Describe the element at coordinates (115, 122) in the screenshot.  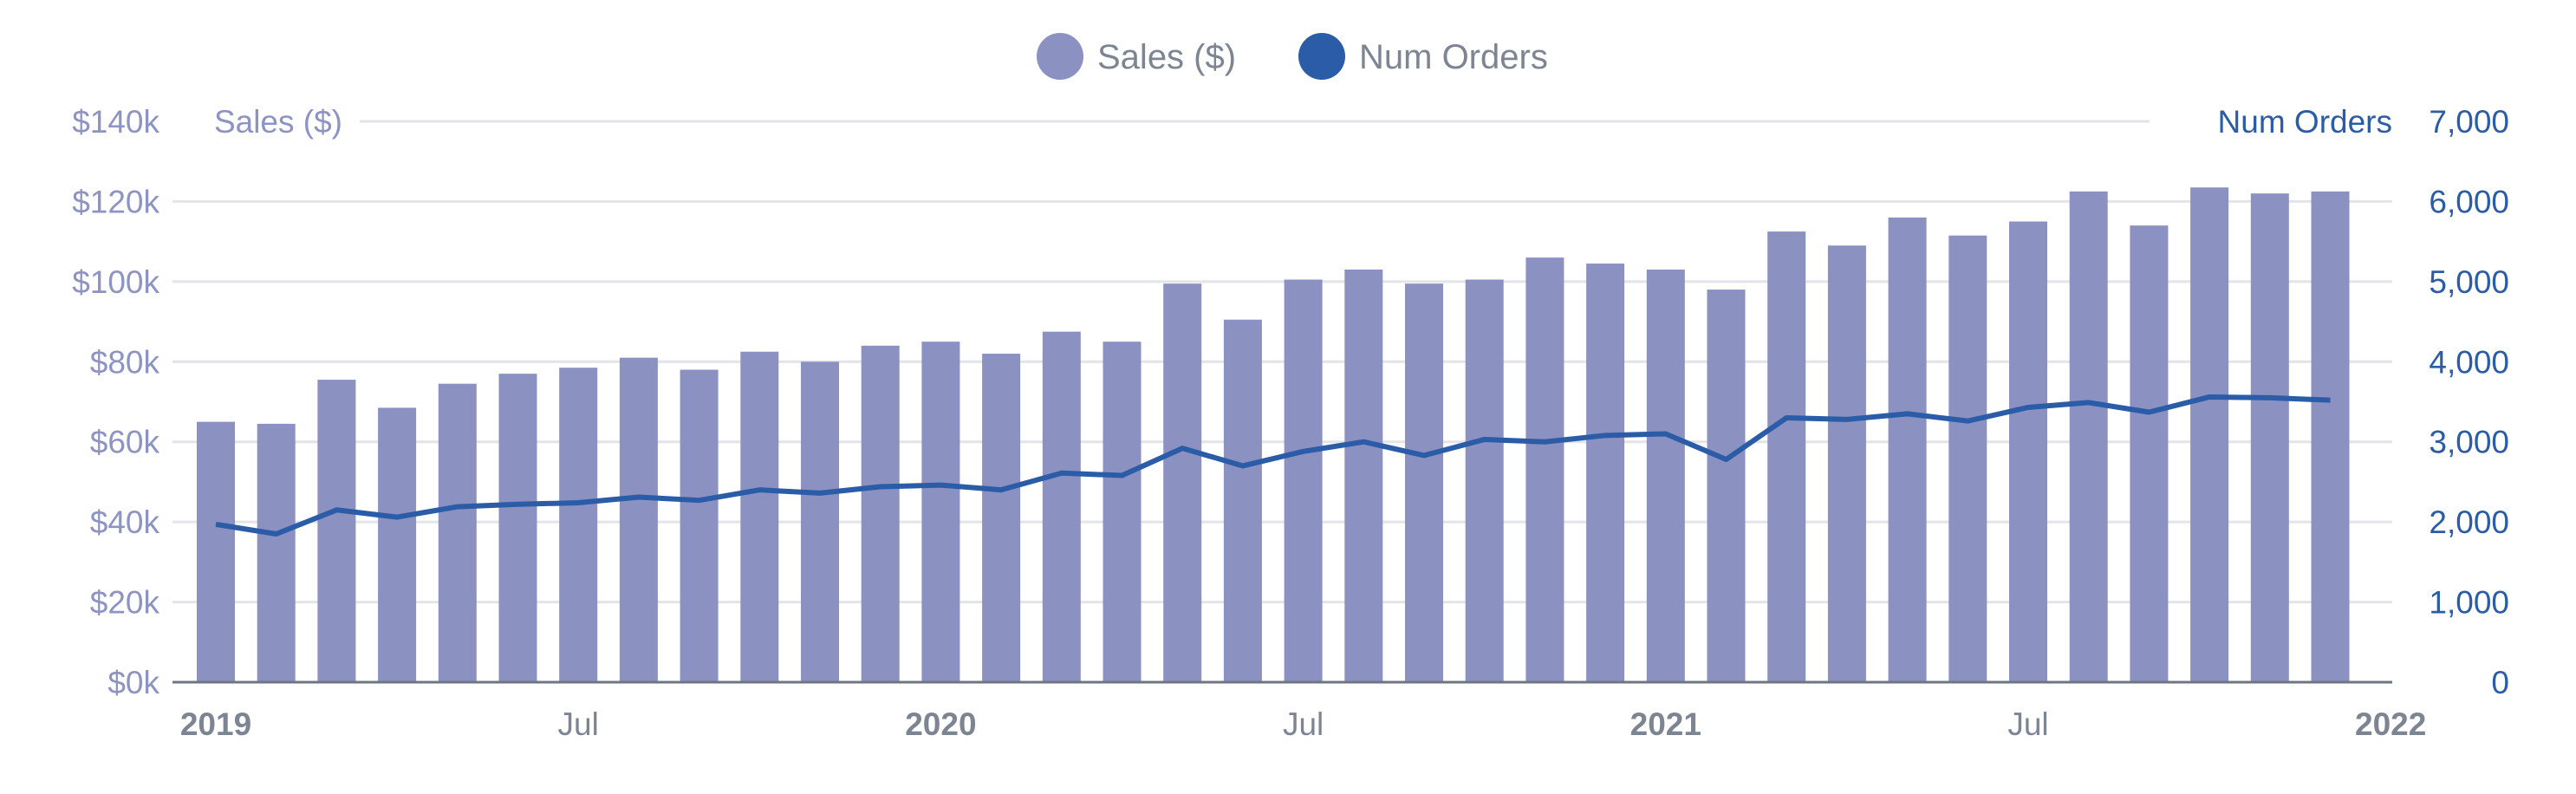
I see `y-left-tick-label: $140k` at that location.